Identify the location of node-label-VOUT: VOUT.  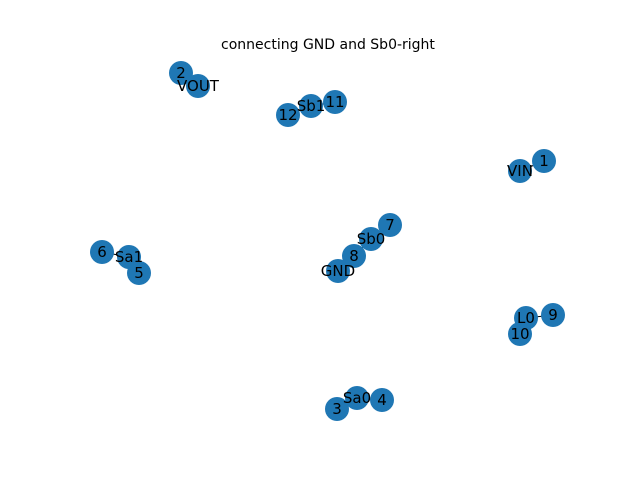
(198, 86).